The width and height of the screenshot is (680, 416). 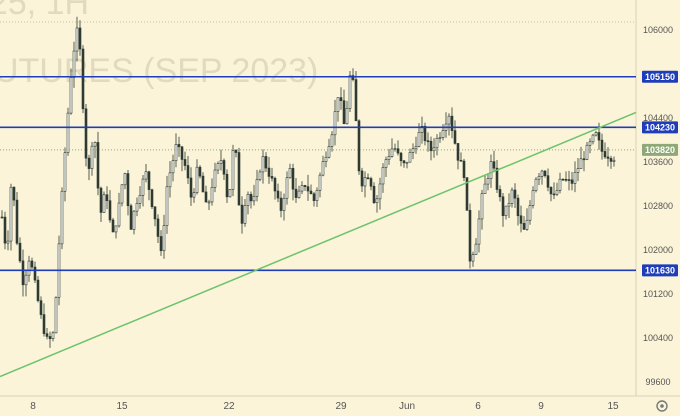 I want to click on time-tick-label: 9, so click(x=541, y=406).